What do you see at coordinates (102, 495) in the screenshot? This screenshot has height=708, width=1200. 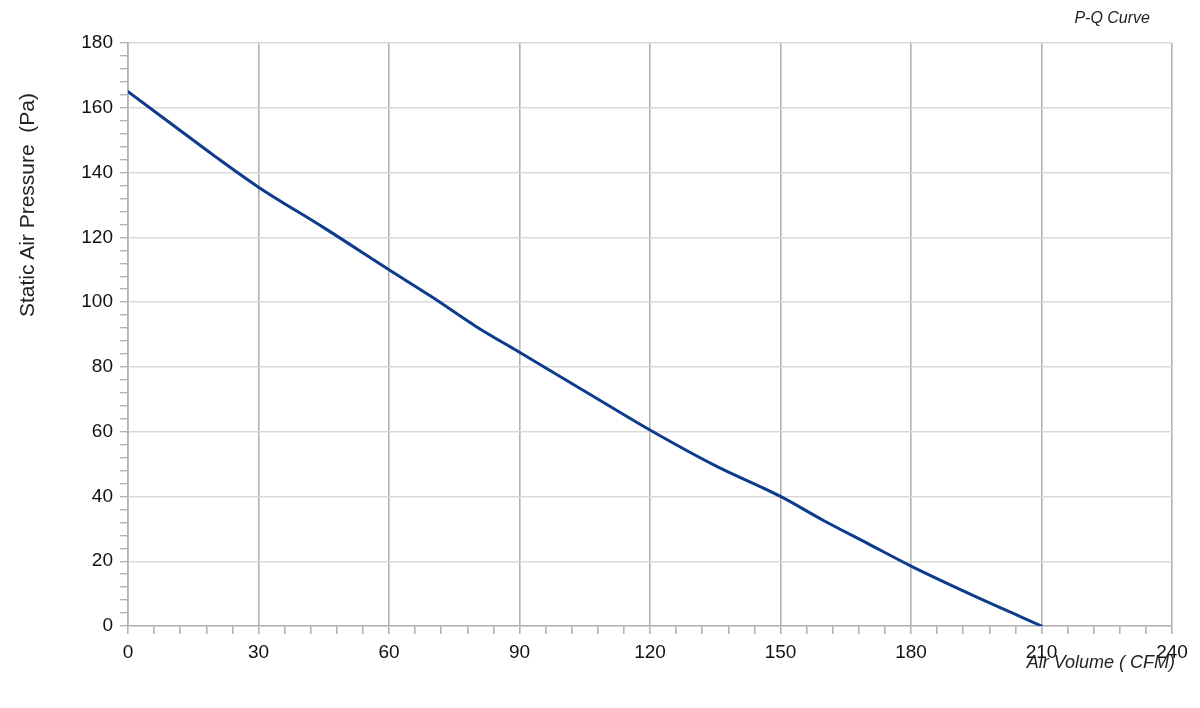 I see `y-tick-label: 40` at bounding box center [102, 495].